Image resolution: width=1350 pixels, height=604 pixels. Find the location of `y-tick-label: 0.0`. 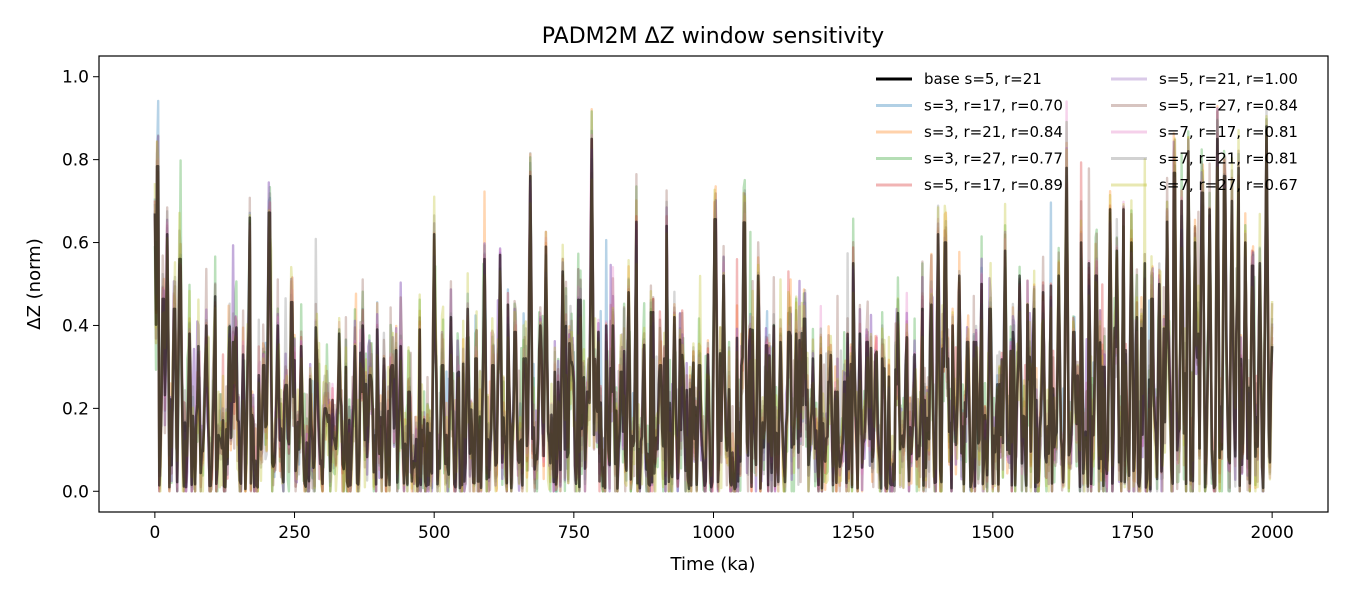

y-tick-label: 0.0 is located at coordinates (75, 492).